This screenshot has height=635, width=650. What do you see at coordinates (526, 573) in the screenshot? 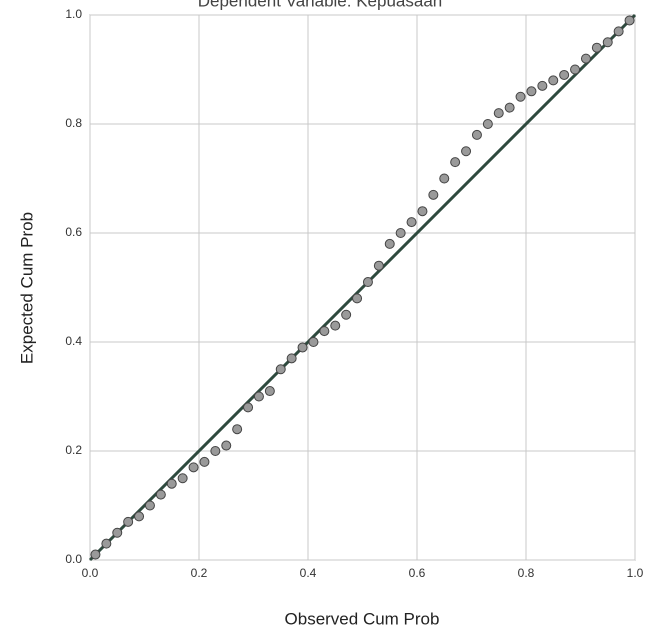
I see `x-tick-label: 0.8` at bounding box center [526, 573].